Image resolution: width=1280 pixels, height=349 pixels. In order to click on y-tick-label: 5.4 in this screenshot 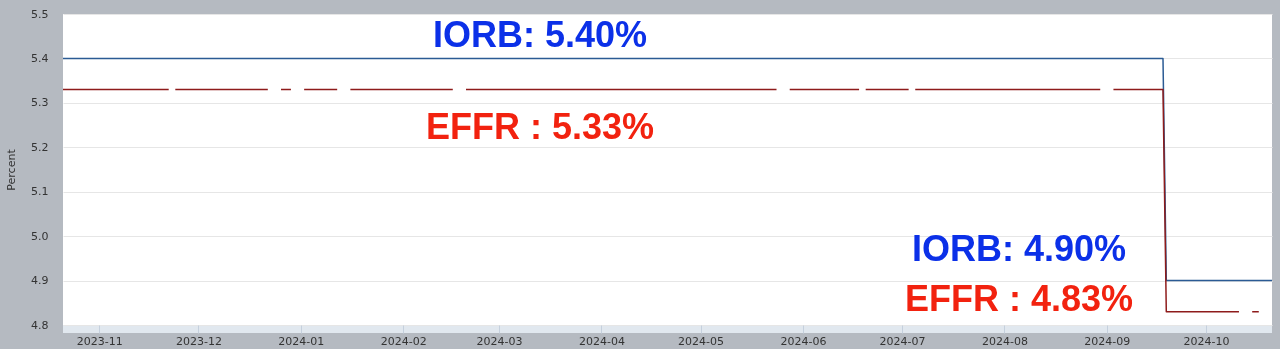, I will do `click(40, 58)`.